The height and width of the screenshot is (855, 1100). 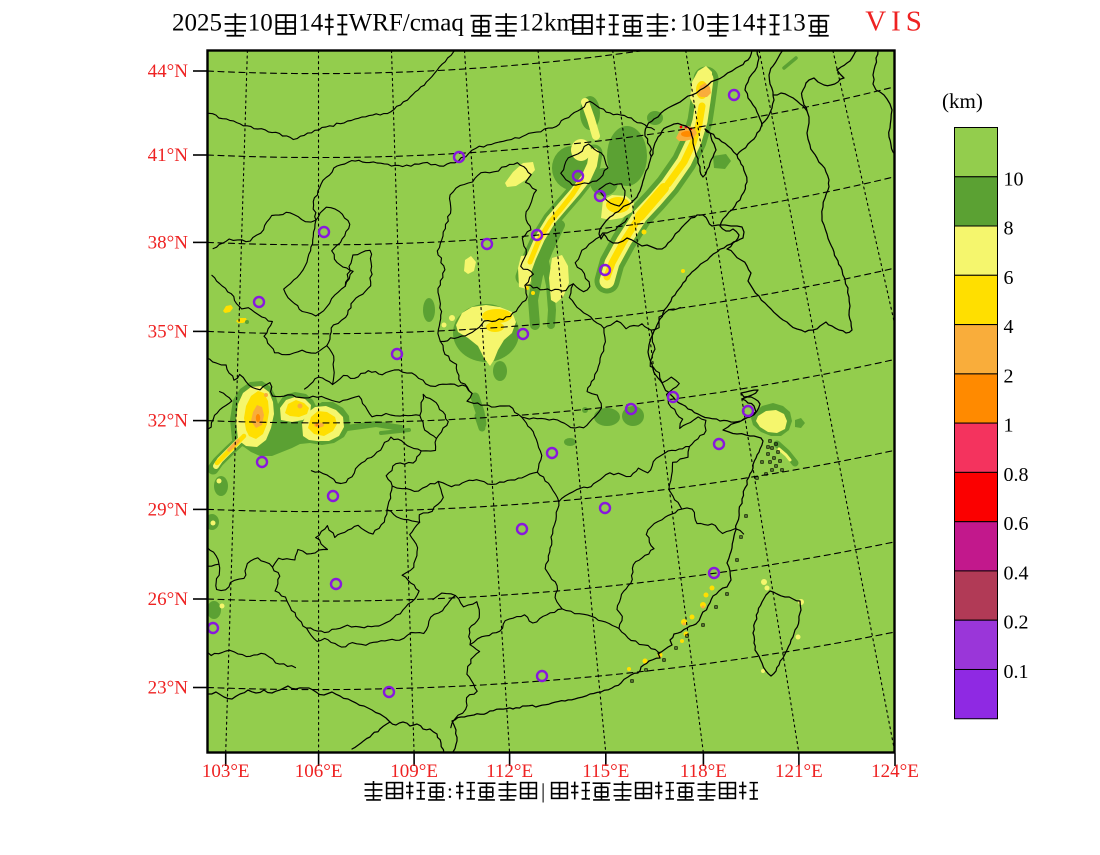 What do you see at coordinates (1016, 573) in the screenshot?
I see `svg-text: 0.4` at bounding box center [1016, 573].